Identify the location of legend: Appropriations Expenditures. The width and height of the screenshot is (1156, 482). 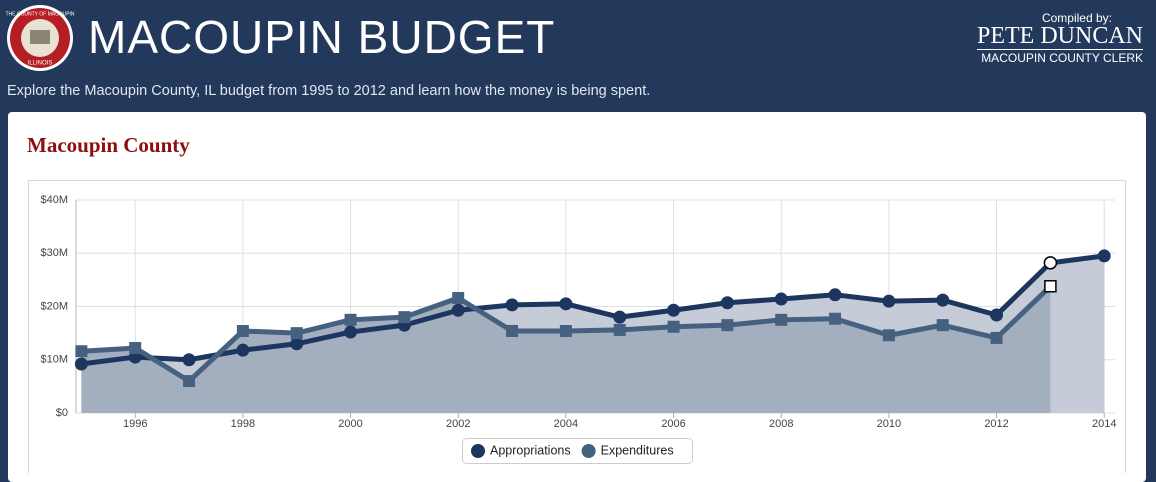
(577, 451).